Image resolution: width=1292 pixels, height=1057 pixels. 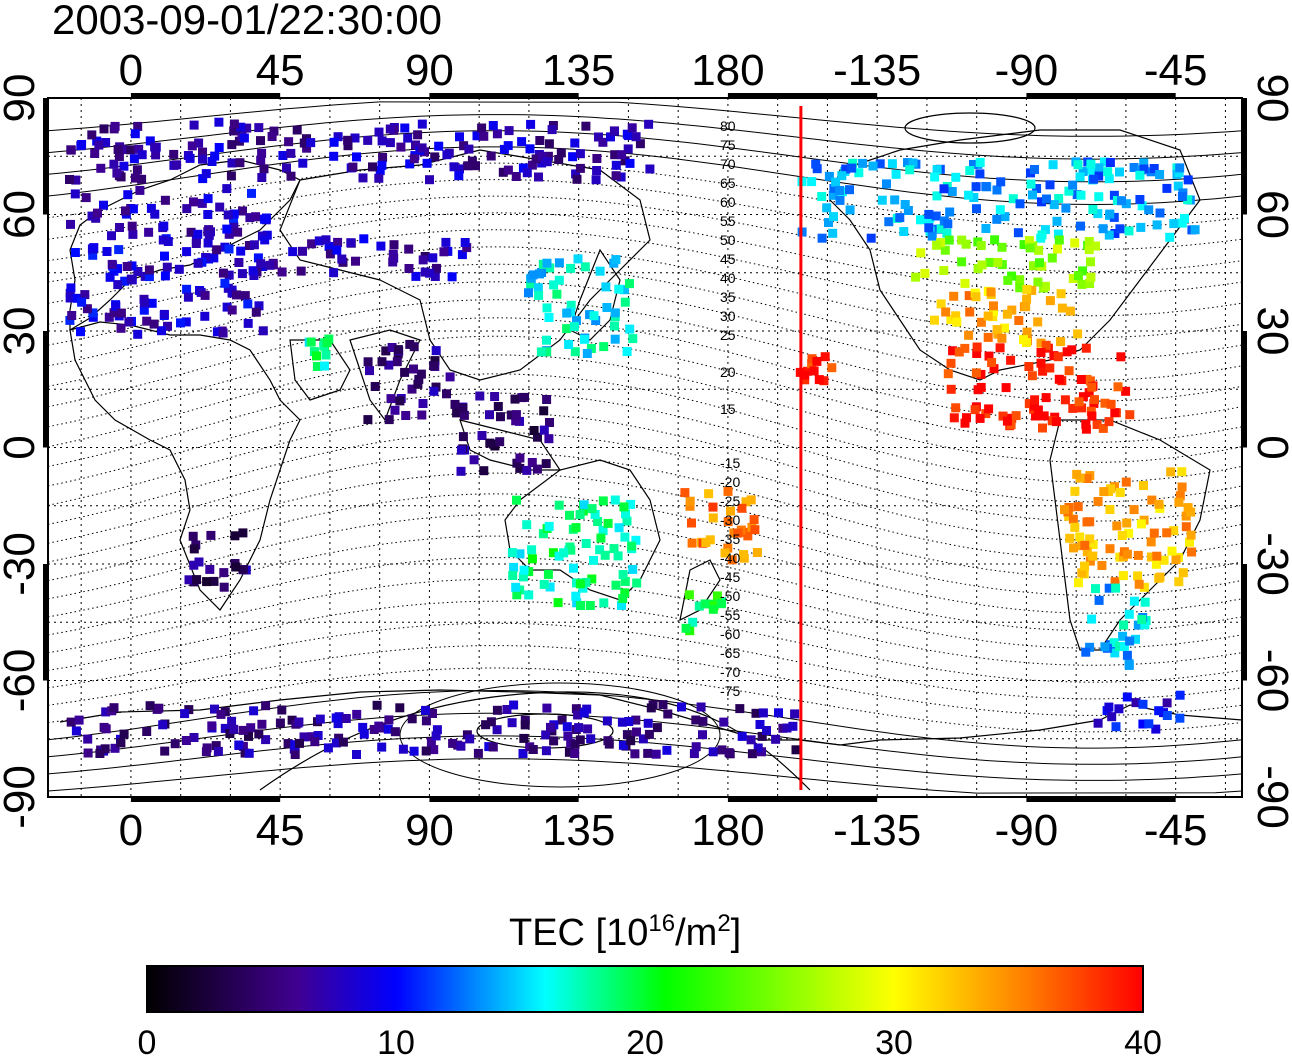 What do you see at coordinates (1027, 830) in the screenshot?
I see `lon-tick-label: -90` at bounding box center [1027, 830].